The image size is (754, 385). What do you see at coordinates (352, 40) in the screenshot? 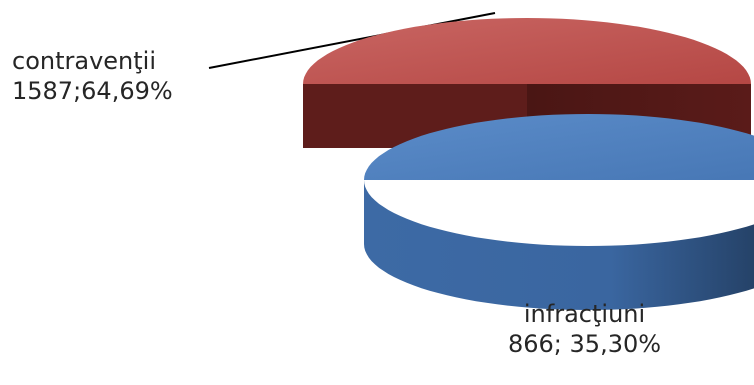
I see `leader-line-contraventii` at bounding box center [352, 40].